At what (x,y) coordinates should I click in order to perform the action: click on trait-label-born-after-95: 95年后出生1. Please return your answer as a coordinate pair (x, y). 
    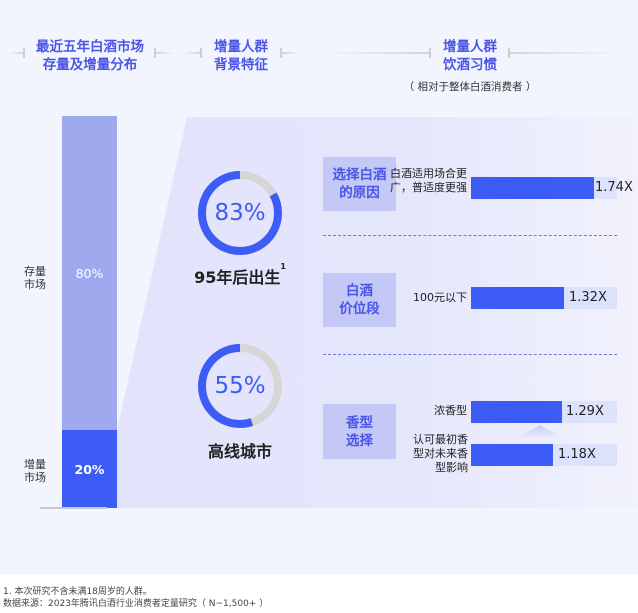
    Looking at the image, I should click on (240, 275).